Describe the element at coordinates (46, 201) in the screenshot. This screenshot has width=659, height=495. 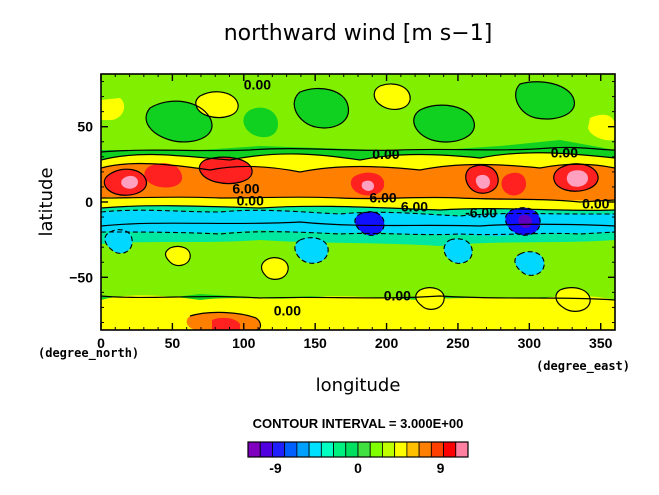
I see `y-axis-label: latitude` at that location.